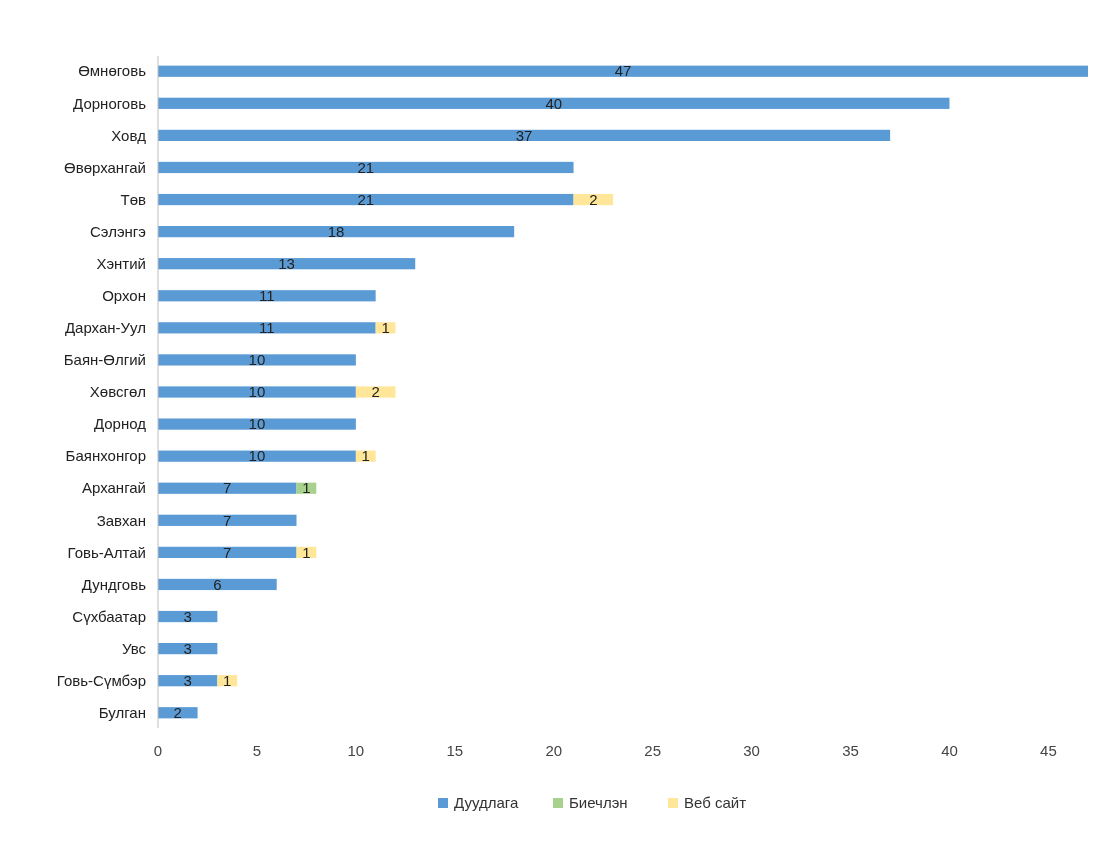 Image resolution: width=1098 pixels, height=842 pixels. What do you see at coordinates (653, 750) in the screenshot?
I see `x-tick-label: 25` at bounding box center [653, 750].